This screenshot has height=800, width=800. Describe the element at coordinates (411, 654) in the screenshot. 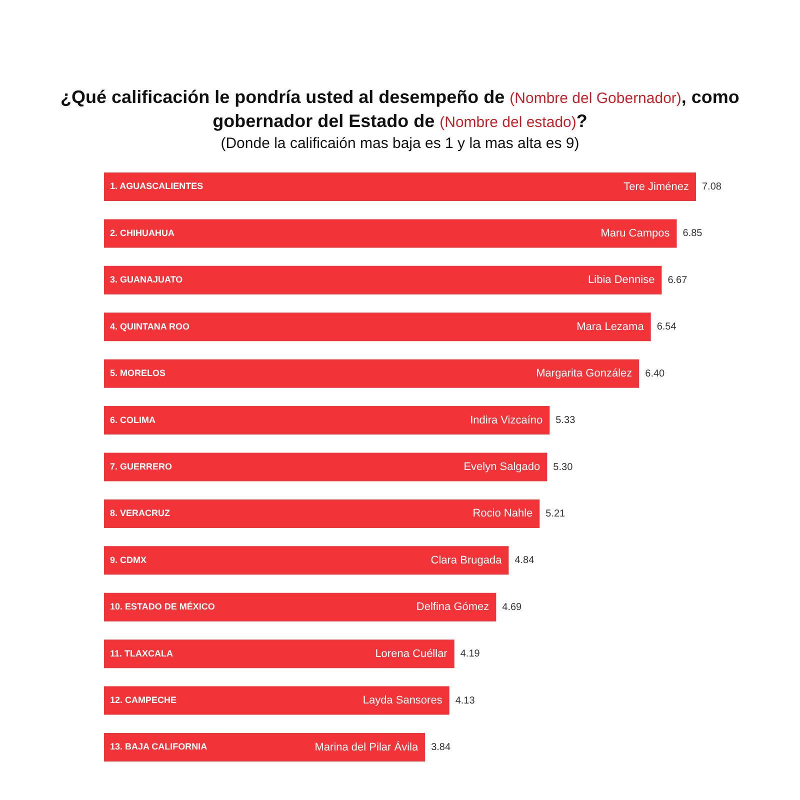

I see `annotation: Lorena Cuéllar` at that location.